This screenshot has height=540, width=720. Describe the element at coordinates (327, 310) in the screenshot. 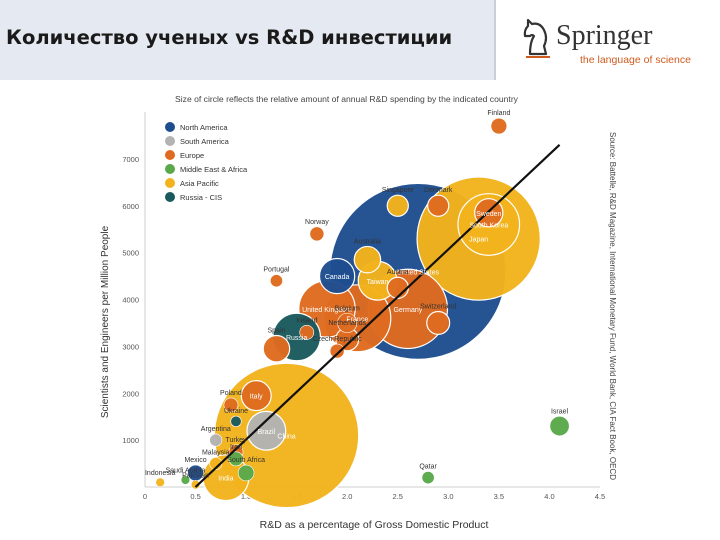

I see `bubble-label: United Kingdom` at that location.